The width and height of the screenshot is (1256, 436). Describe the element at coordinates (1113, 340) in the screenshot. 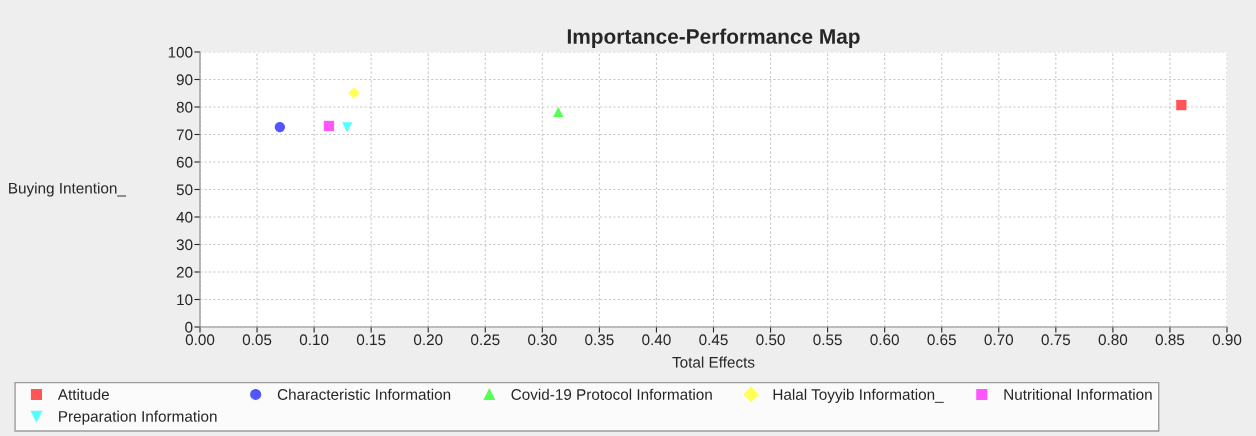

I see `x-tick-label: 0.80` at that location.